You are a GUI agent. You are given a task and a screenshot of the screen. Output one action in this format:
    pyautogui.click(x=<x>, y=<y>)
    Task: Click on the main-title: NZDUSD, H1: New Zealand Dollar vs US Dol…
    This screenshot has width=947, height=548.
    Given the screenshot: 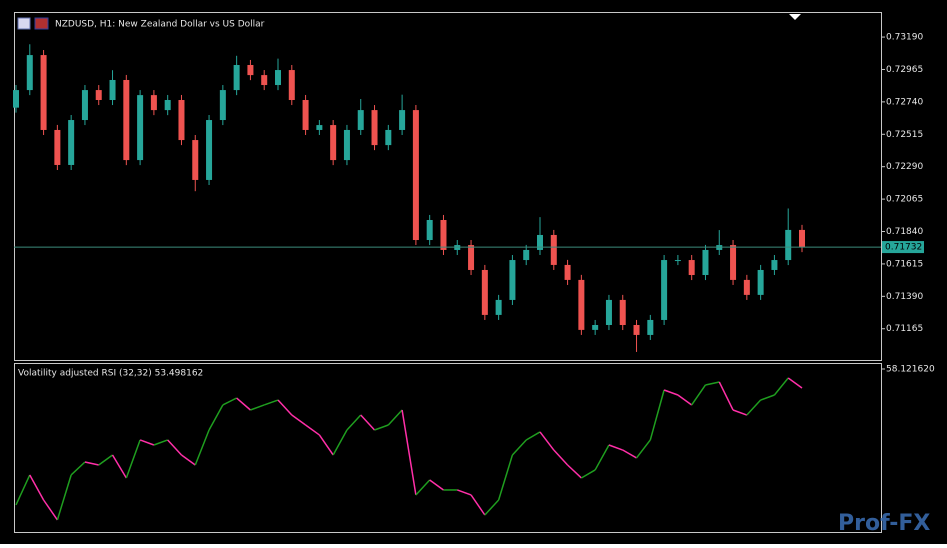 What is the action you would take?
    pyautogui.click(x=160, y=25)
    